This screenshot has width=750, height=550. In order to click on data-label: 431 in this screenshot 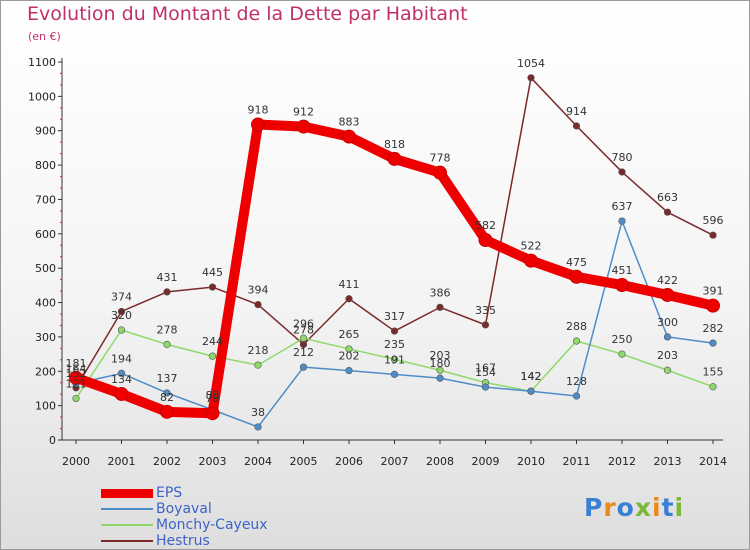, I will do `click(167, 277)`.